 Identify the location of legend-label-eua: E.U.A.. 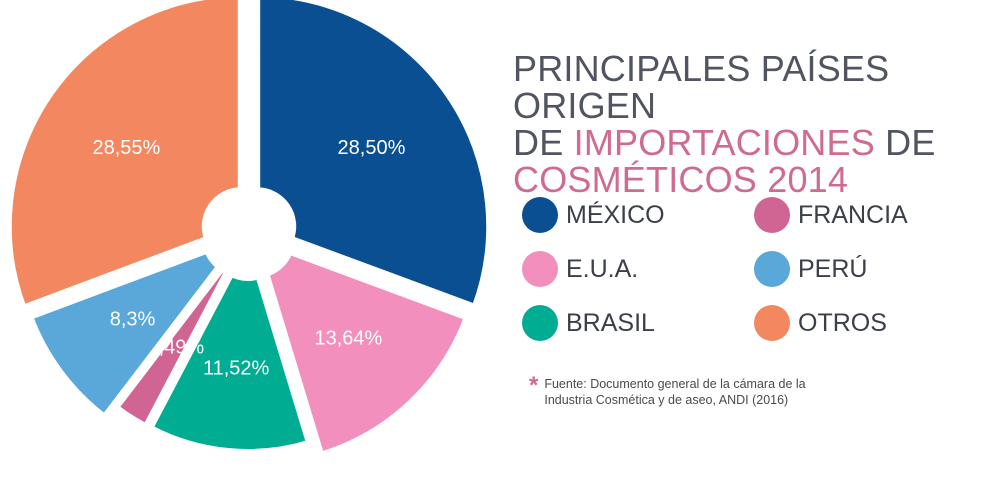
(602, 268).